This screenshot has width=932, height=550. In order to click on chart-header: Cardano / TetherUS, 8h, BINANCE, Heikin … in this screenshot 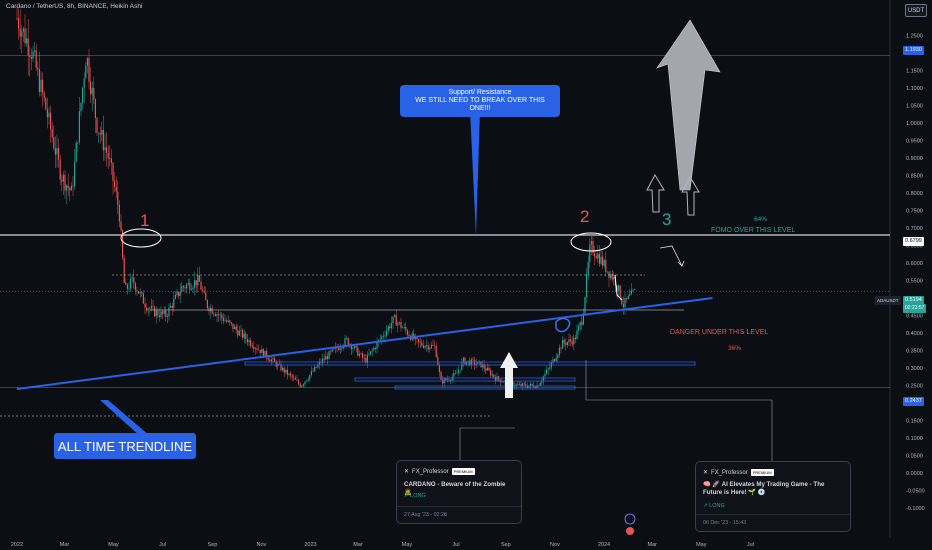, I will do `click(74, 6)`.